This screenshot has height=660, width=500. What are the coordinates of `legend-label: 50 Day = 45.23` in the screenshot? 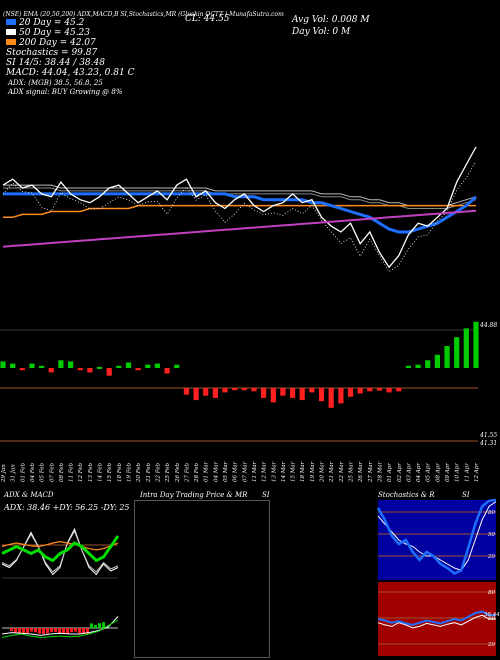 It's located at (55, 33).